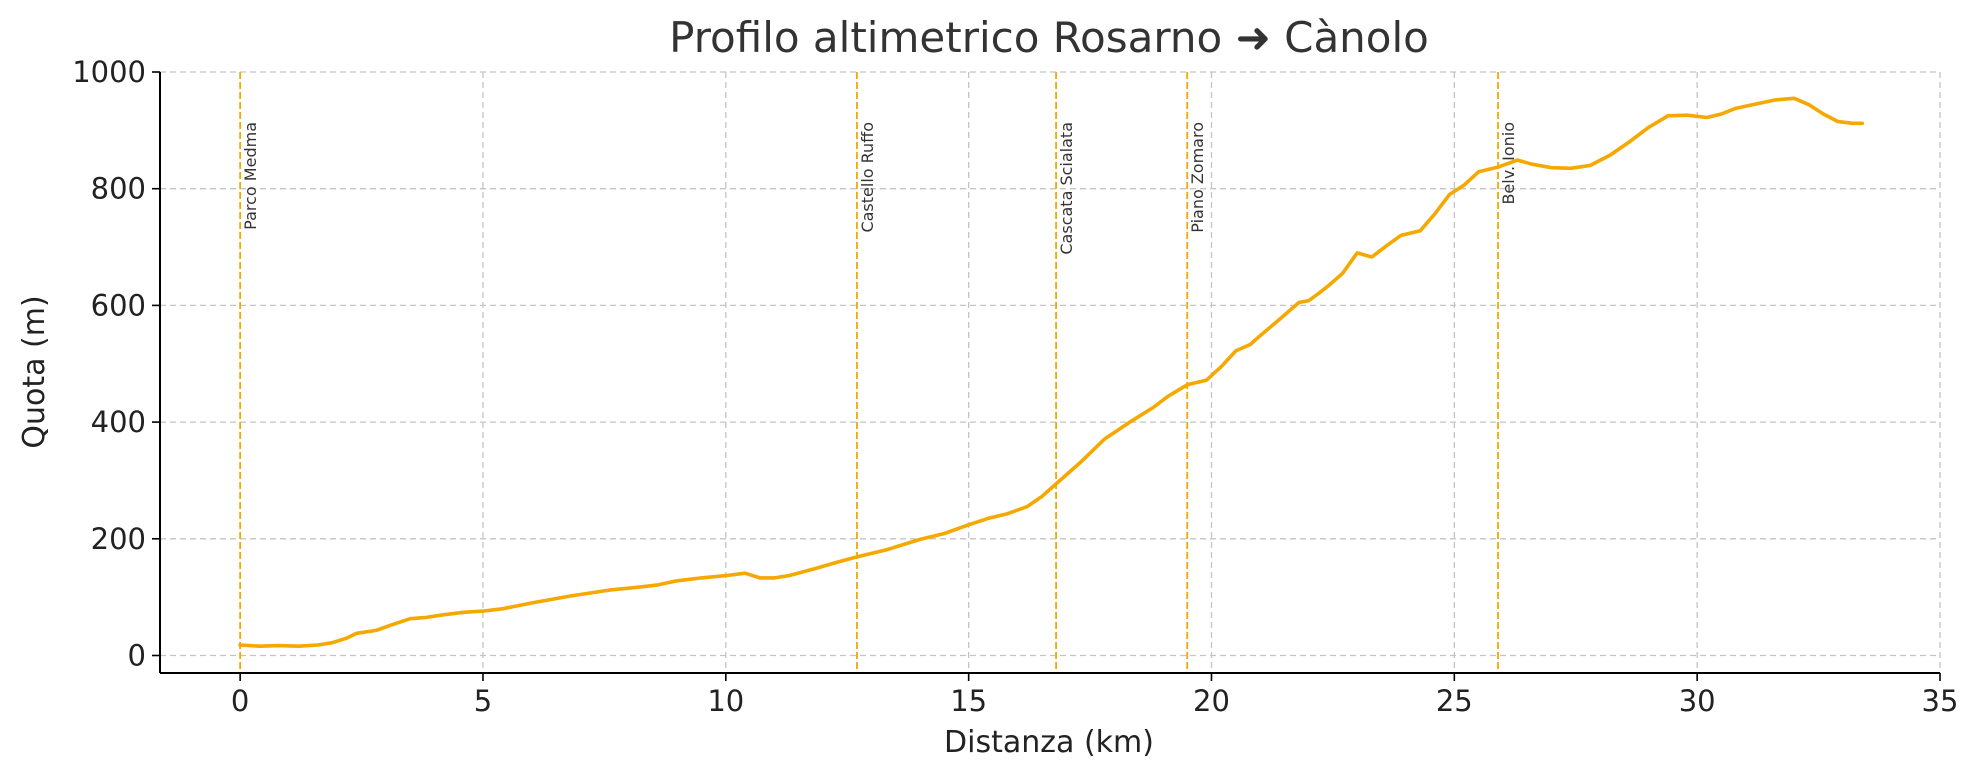 The width and height of the screenshot is (1979, 780). I want to click on poi-label: Cascata Scialata, so click(1066, 188).